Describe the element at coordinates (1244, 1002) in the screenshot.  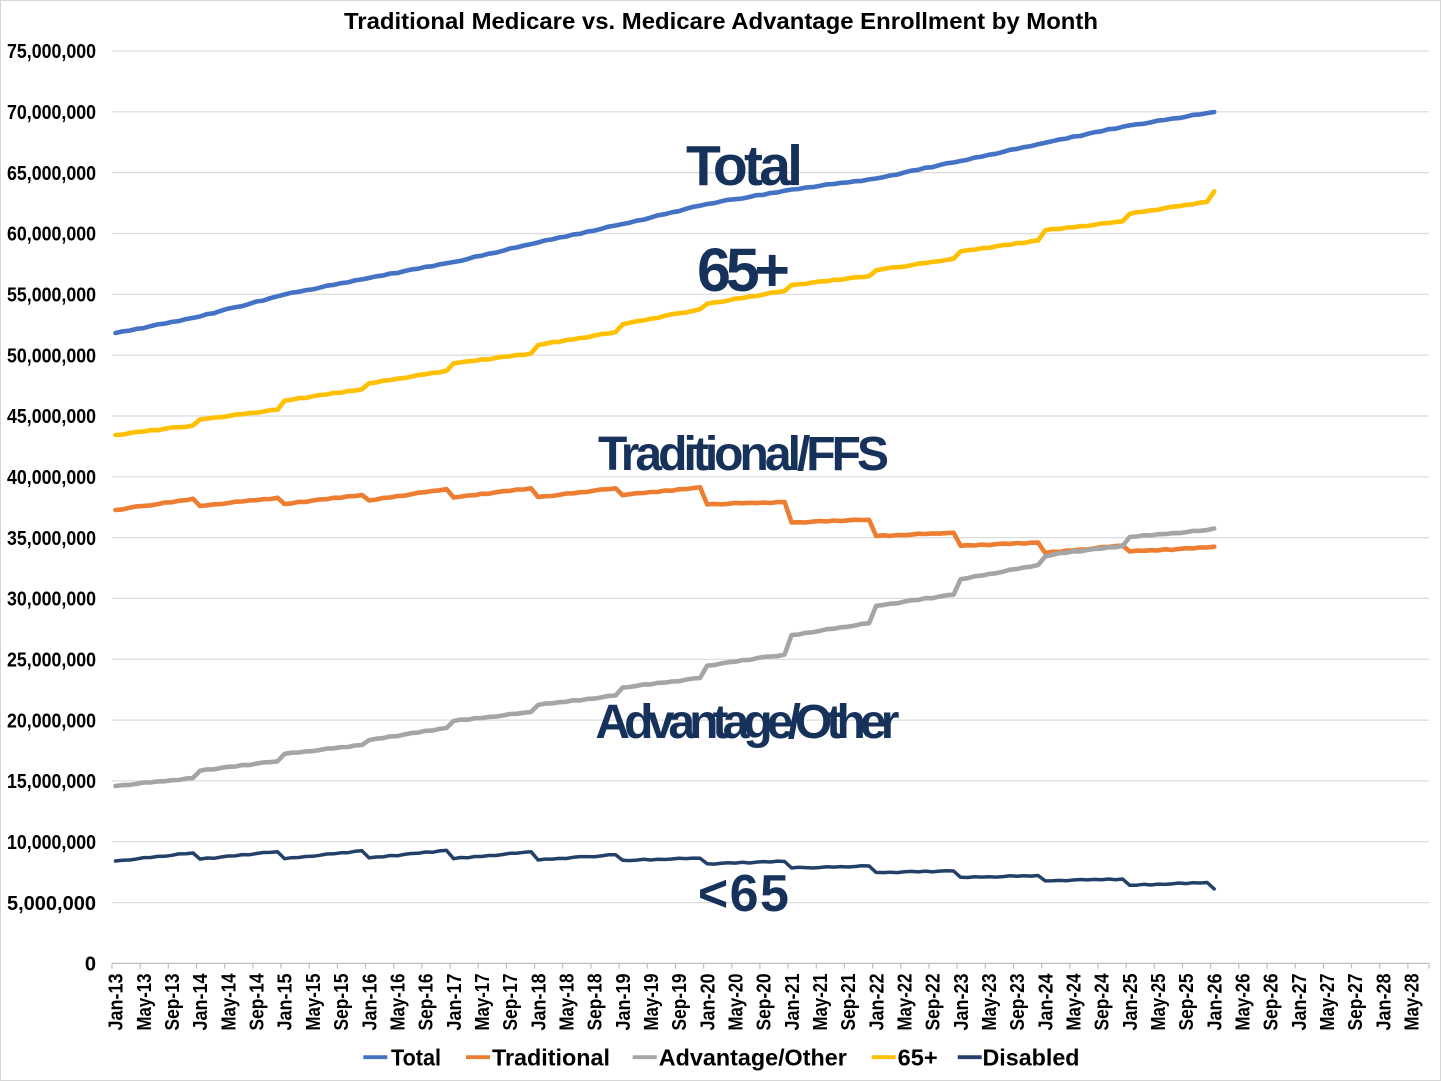
I see `svg-text: May-26` at that location.